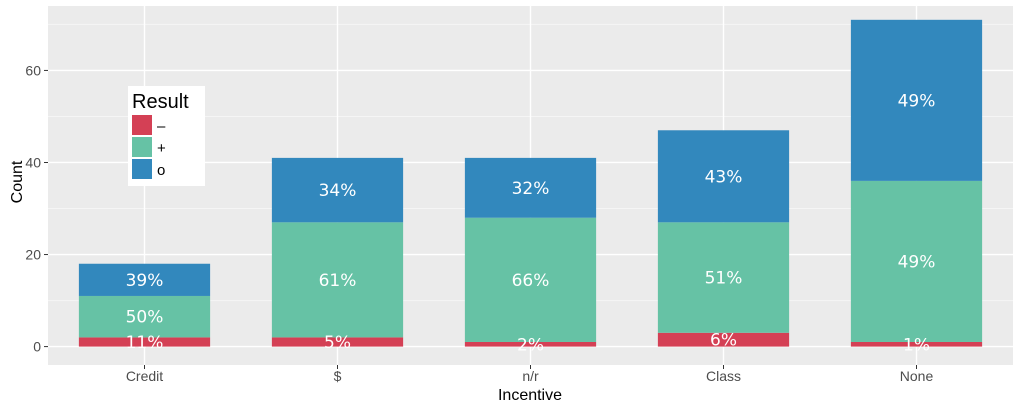 Image resolution: width=1013 pixels, height=406 pixels. What do you see at coordinates (33, 162) in the screenshot?
I see `y-tick-label: 40` at bounding box center [33, 162].